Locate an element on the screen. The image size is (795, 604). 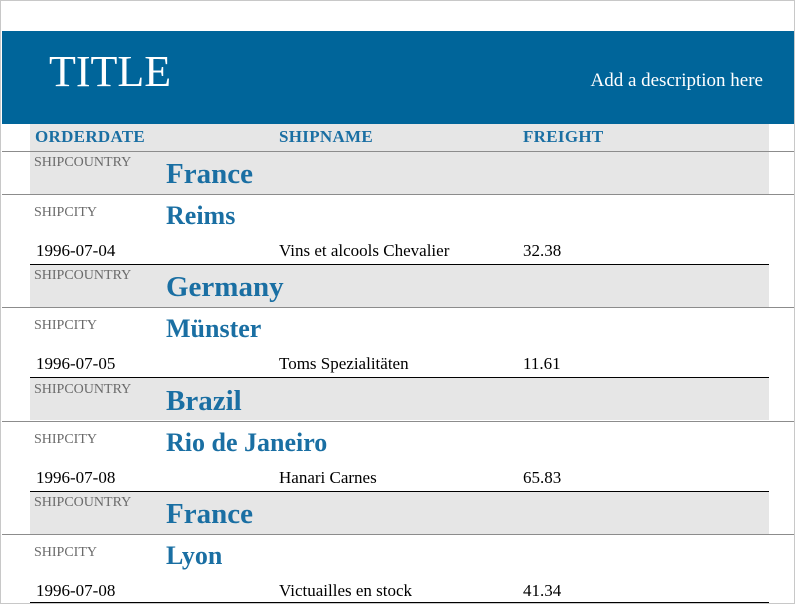
detail-freight: 32.38 is located at coordinates (542, 250).